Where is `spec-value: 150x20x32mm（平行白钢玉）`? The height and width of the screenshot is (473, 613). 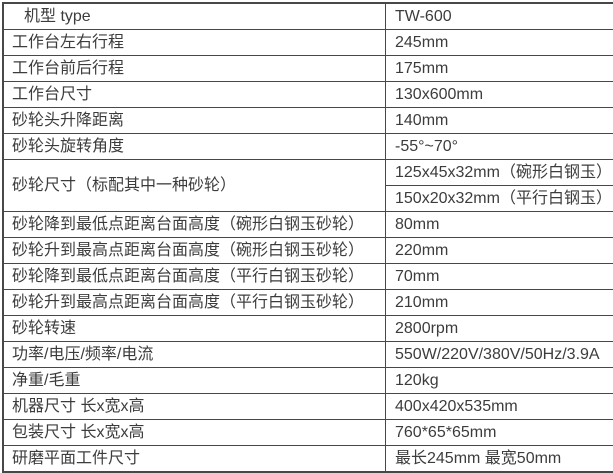 spec-value: 150x20x32mm（平行白钢玉） is located at coordinates (499, 198).